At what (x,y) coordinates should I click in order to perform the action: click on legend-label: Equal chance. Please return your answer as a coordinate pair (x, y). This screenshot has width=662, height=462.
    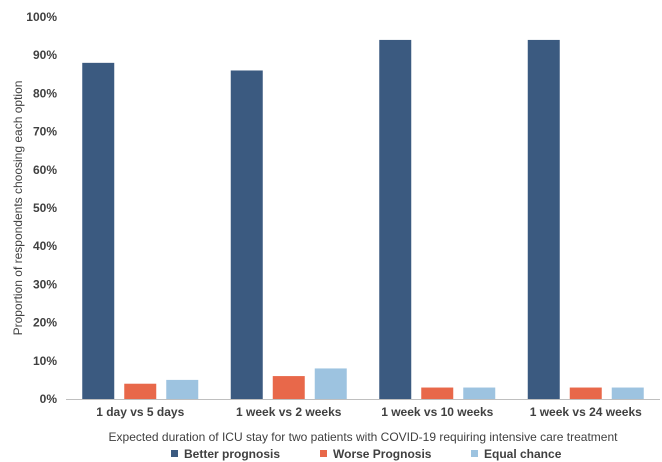
    Looking at the image, I should click on (523, 454).